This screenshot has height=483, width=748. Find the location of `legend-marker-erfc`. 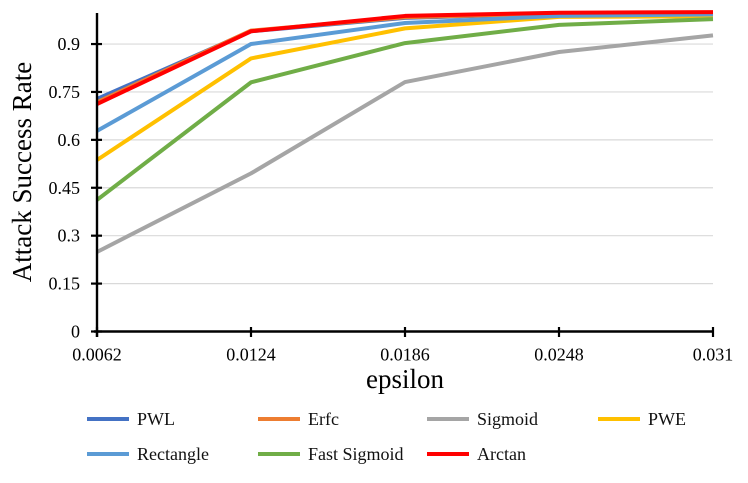

legend-marker-erfc is located at coordinates (279, 419).